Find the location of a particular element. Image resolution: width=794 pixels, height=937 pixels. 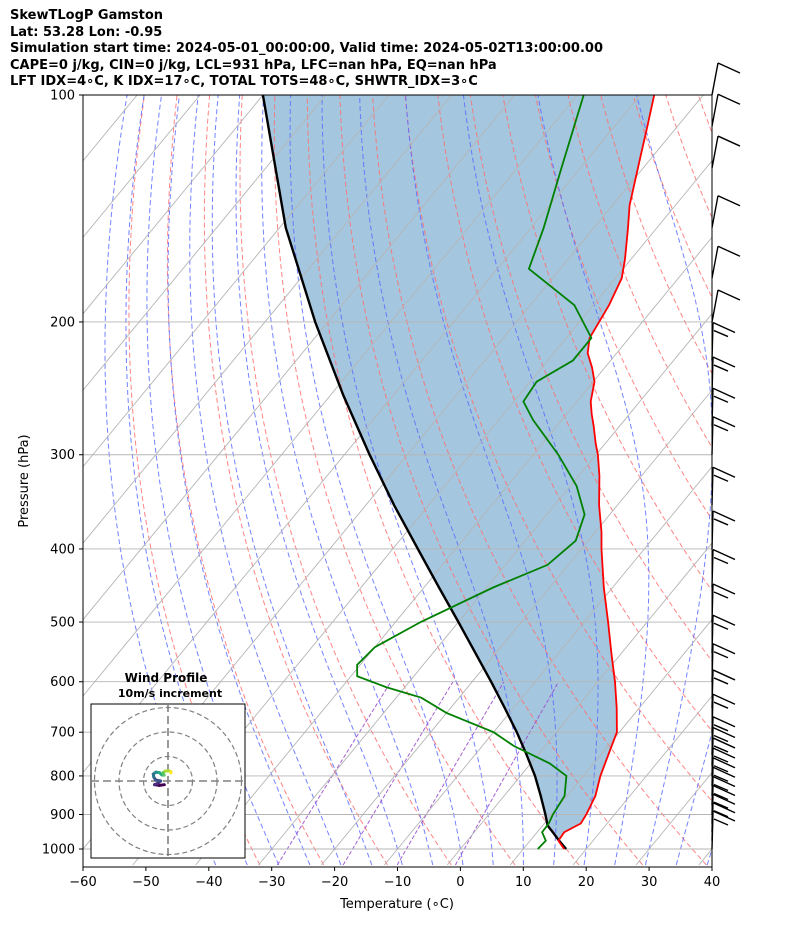

y-tick-label: 100 is located at coordinates (62, 96).